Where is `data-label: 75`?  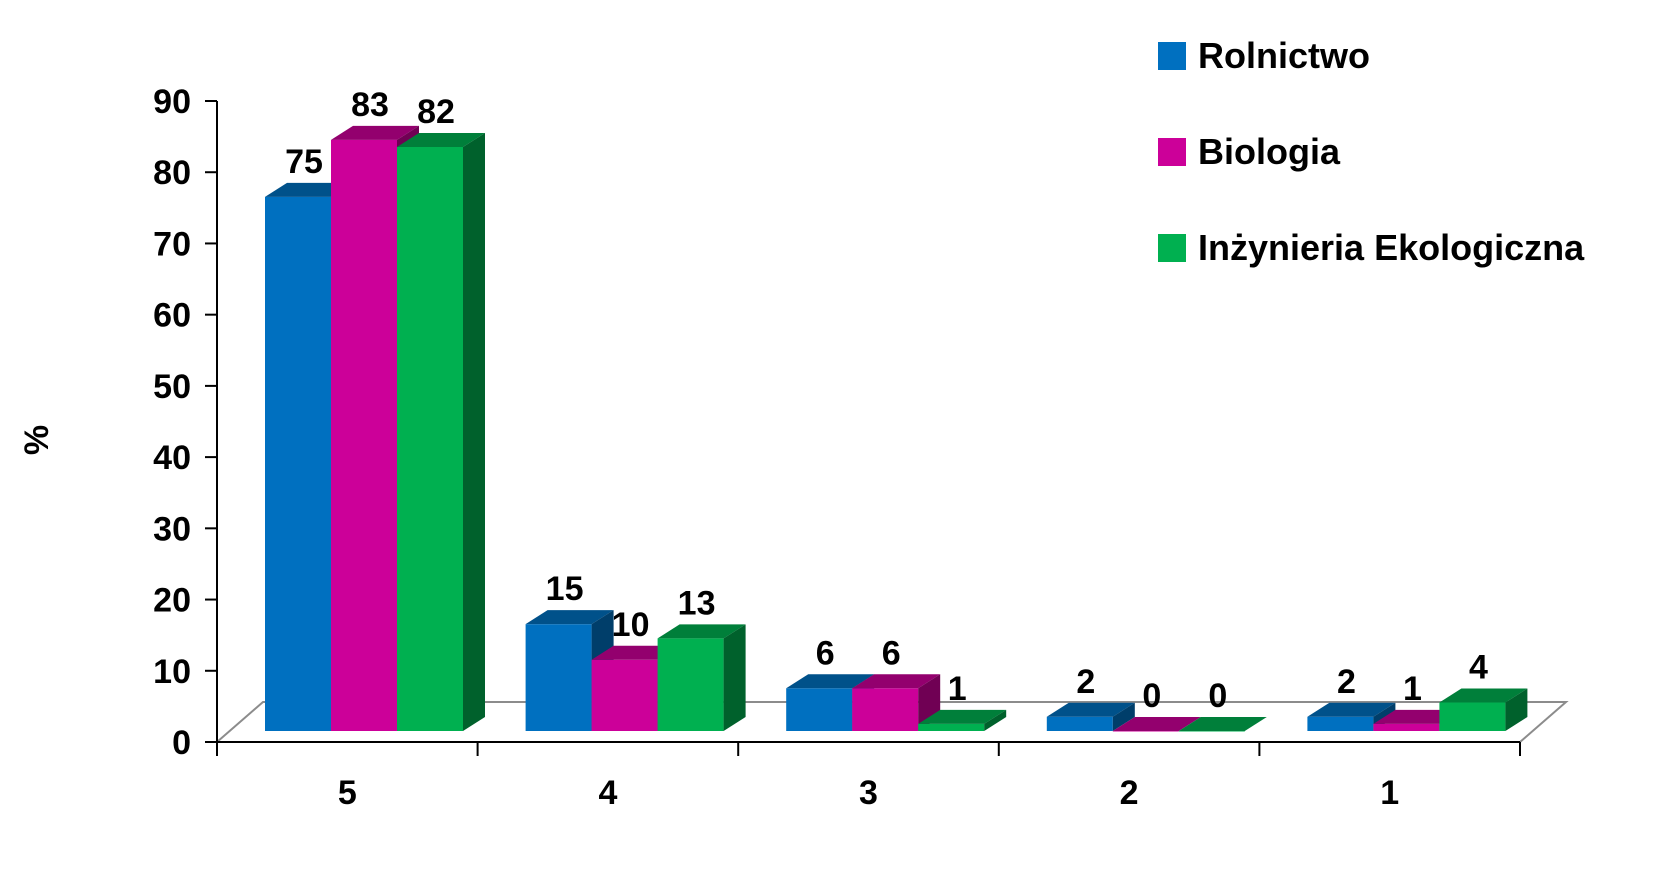
data-label: 75 is located at coordinates (304, 162).